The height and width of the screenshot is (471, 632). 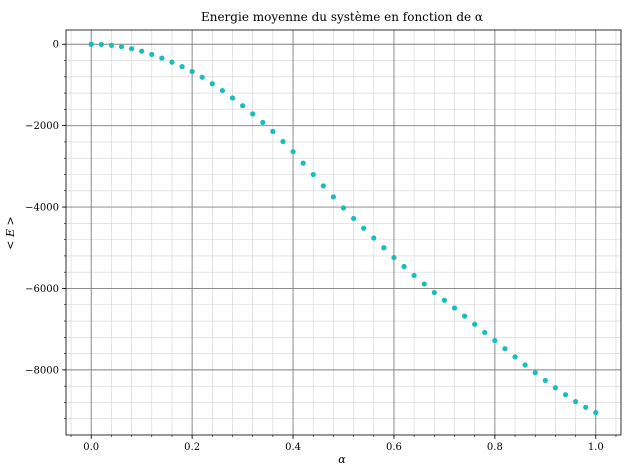 What do you see at coordinates (42, 370) in the screenshot?
I see `y-tick-label: −8000` at bounding box center [42, 370].